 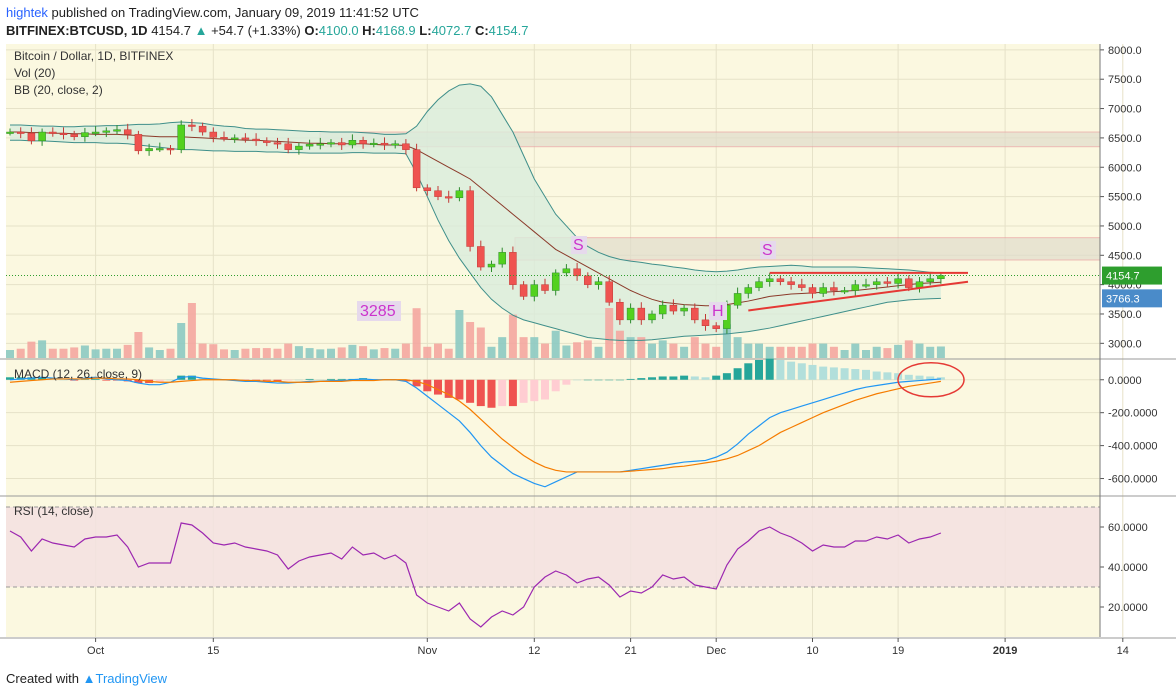 What do you see at coordinates (95, 651) in the screenshot?
I see `x-tick-label: Oct` at bounding box center [95, 651].